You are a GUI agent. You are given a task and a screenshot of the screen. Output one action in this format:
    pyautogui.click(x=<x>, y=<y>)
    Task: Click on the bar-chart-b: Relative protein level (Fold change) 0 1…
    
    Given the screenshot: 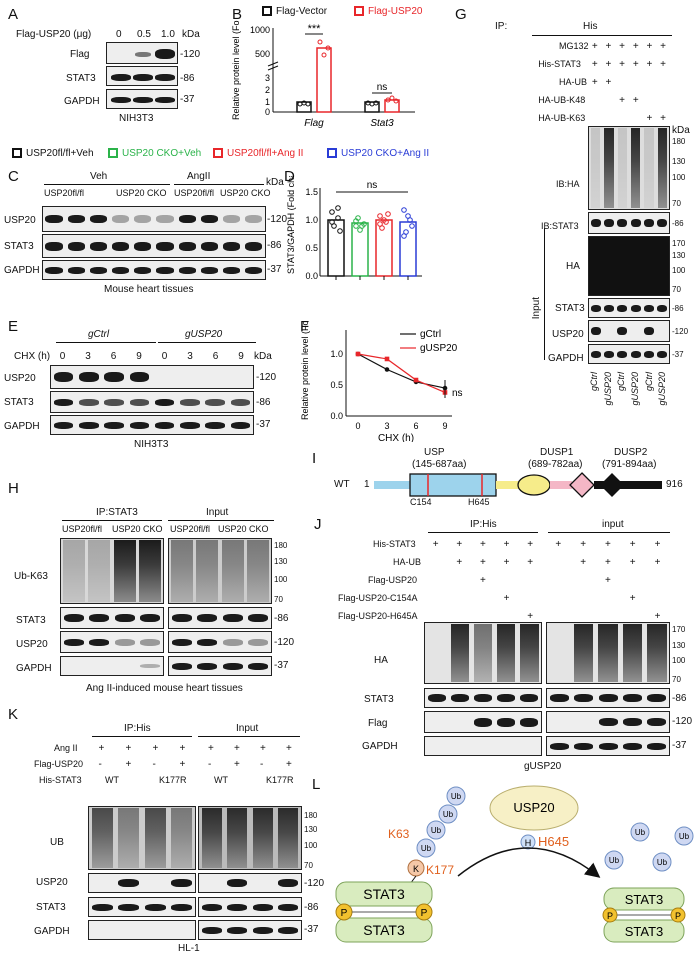 What is the action you would take?
    pyautogui.click(x=323, y=74)
    